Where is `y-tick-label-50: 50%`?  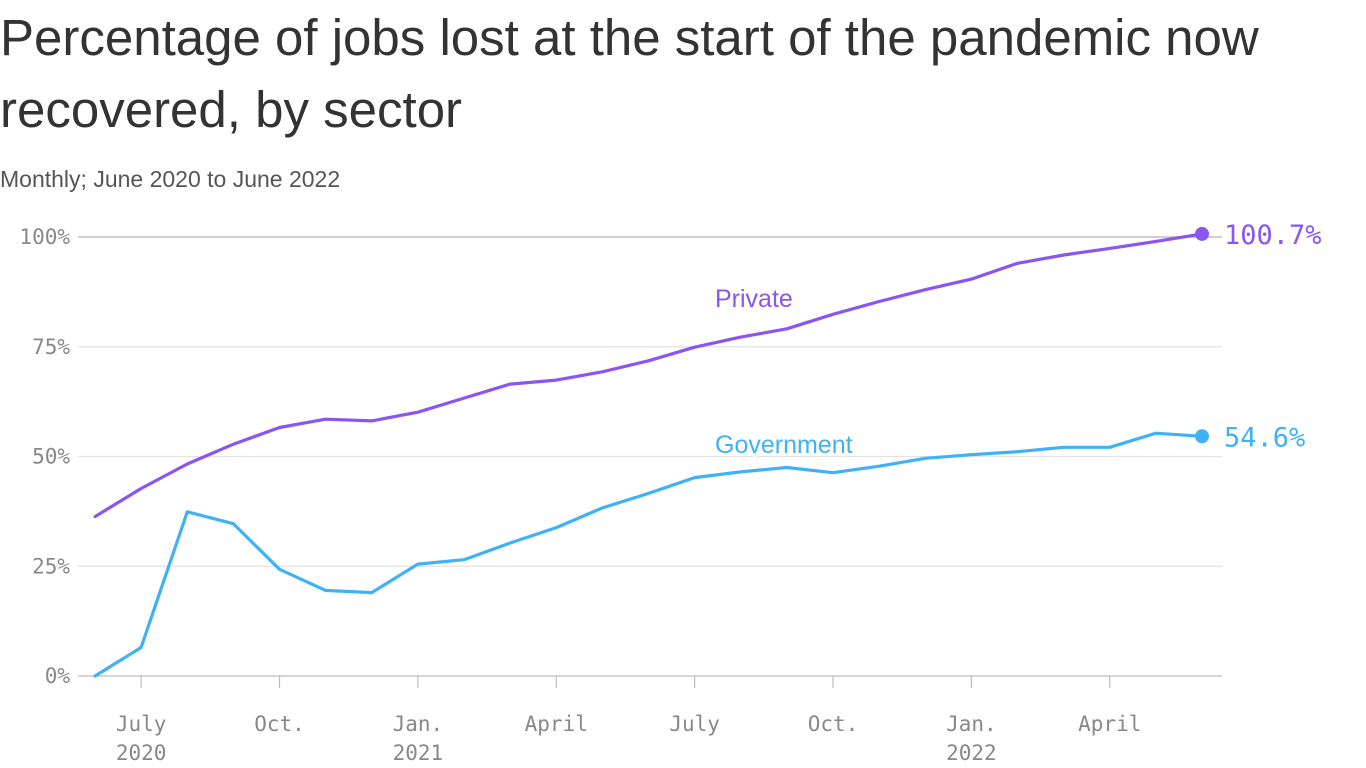
y-tick-label-50: 50% is located at coordinates (51, 457).